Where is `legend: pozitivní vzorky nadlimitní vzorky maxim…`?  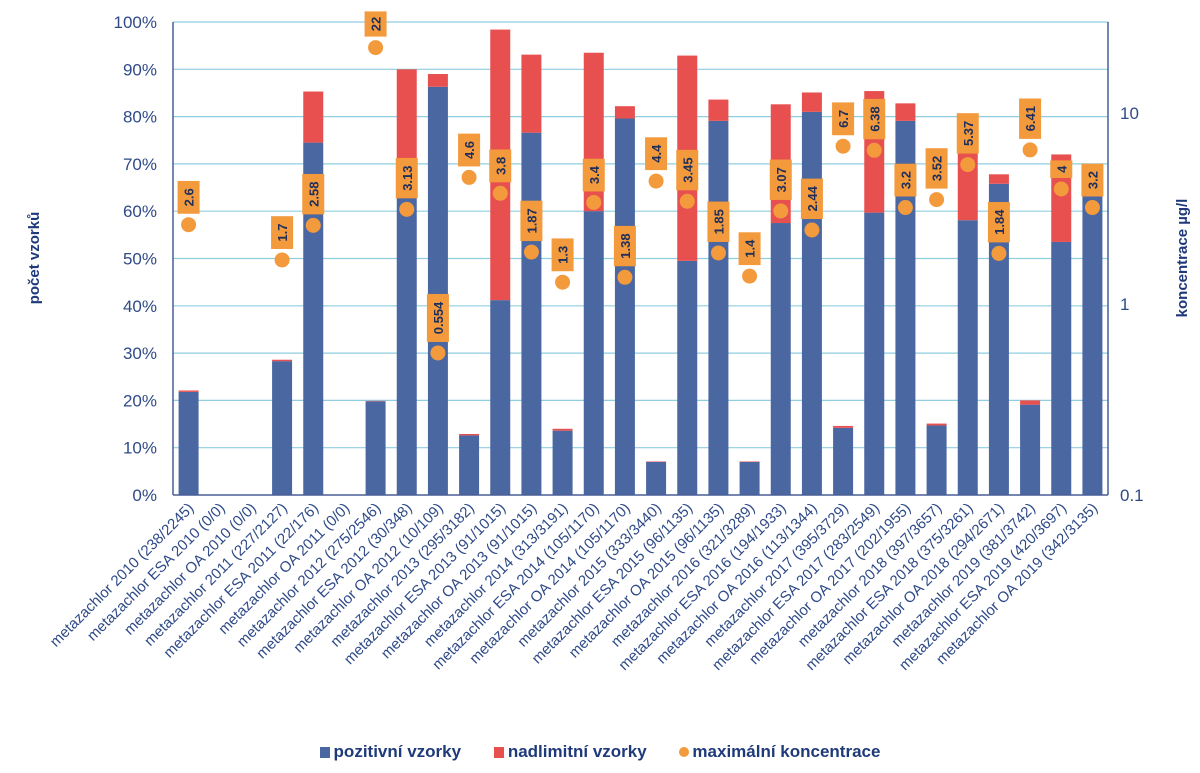 legend: pozitivní vzorky nadlimitní vzorky maxim… is located at coordinates (600, 752).